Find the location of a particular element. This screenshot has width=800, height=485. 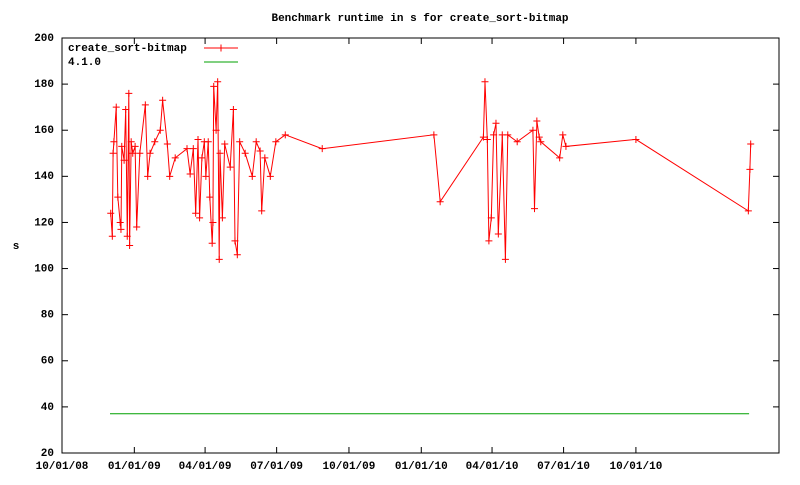

x-tick-label: 07/01/10 is located at coordinates (563, 467).